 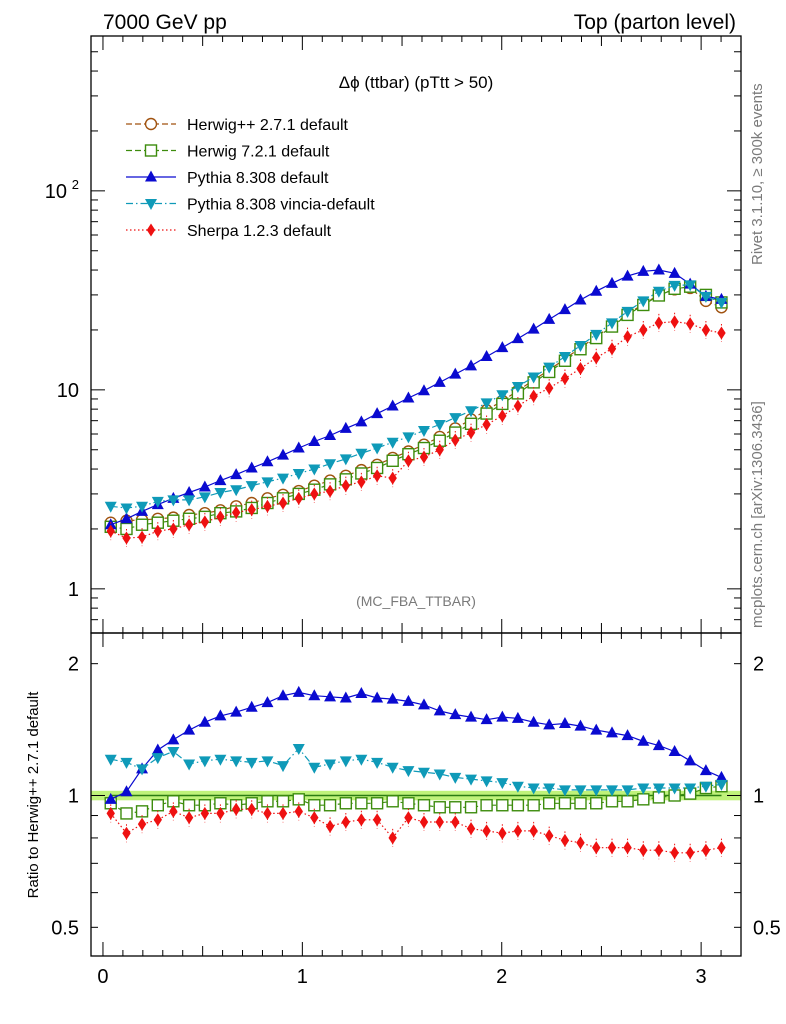 What do you see at coordinates (151, 150) in the screenshot?
I see `legend-marker` at bounding box center [151, 150].